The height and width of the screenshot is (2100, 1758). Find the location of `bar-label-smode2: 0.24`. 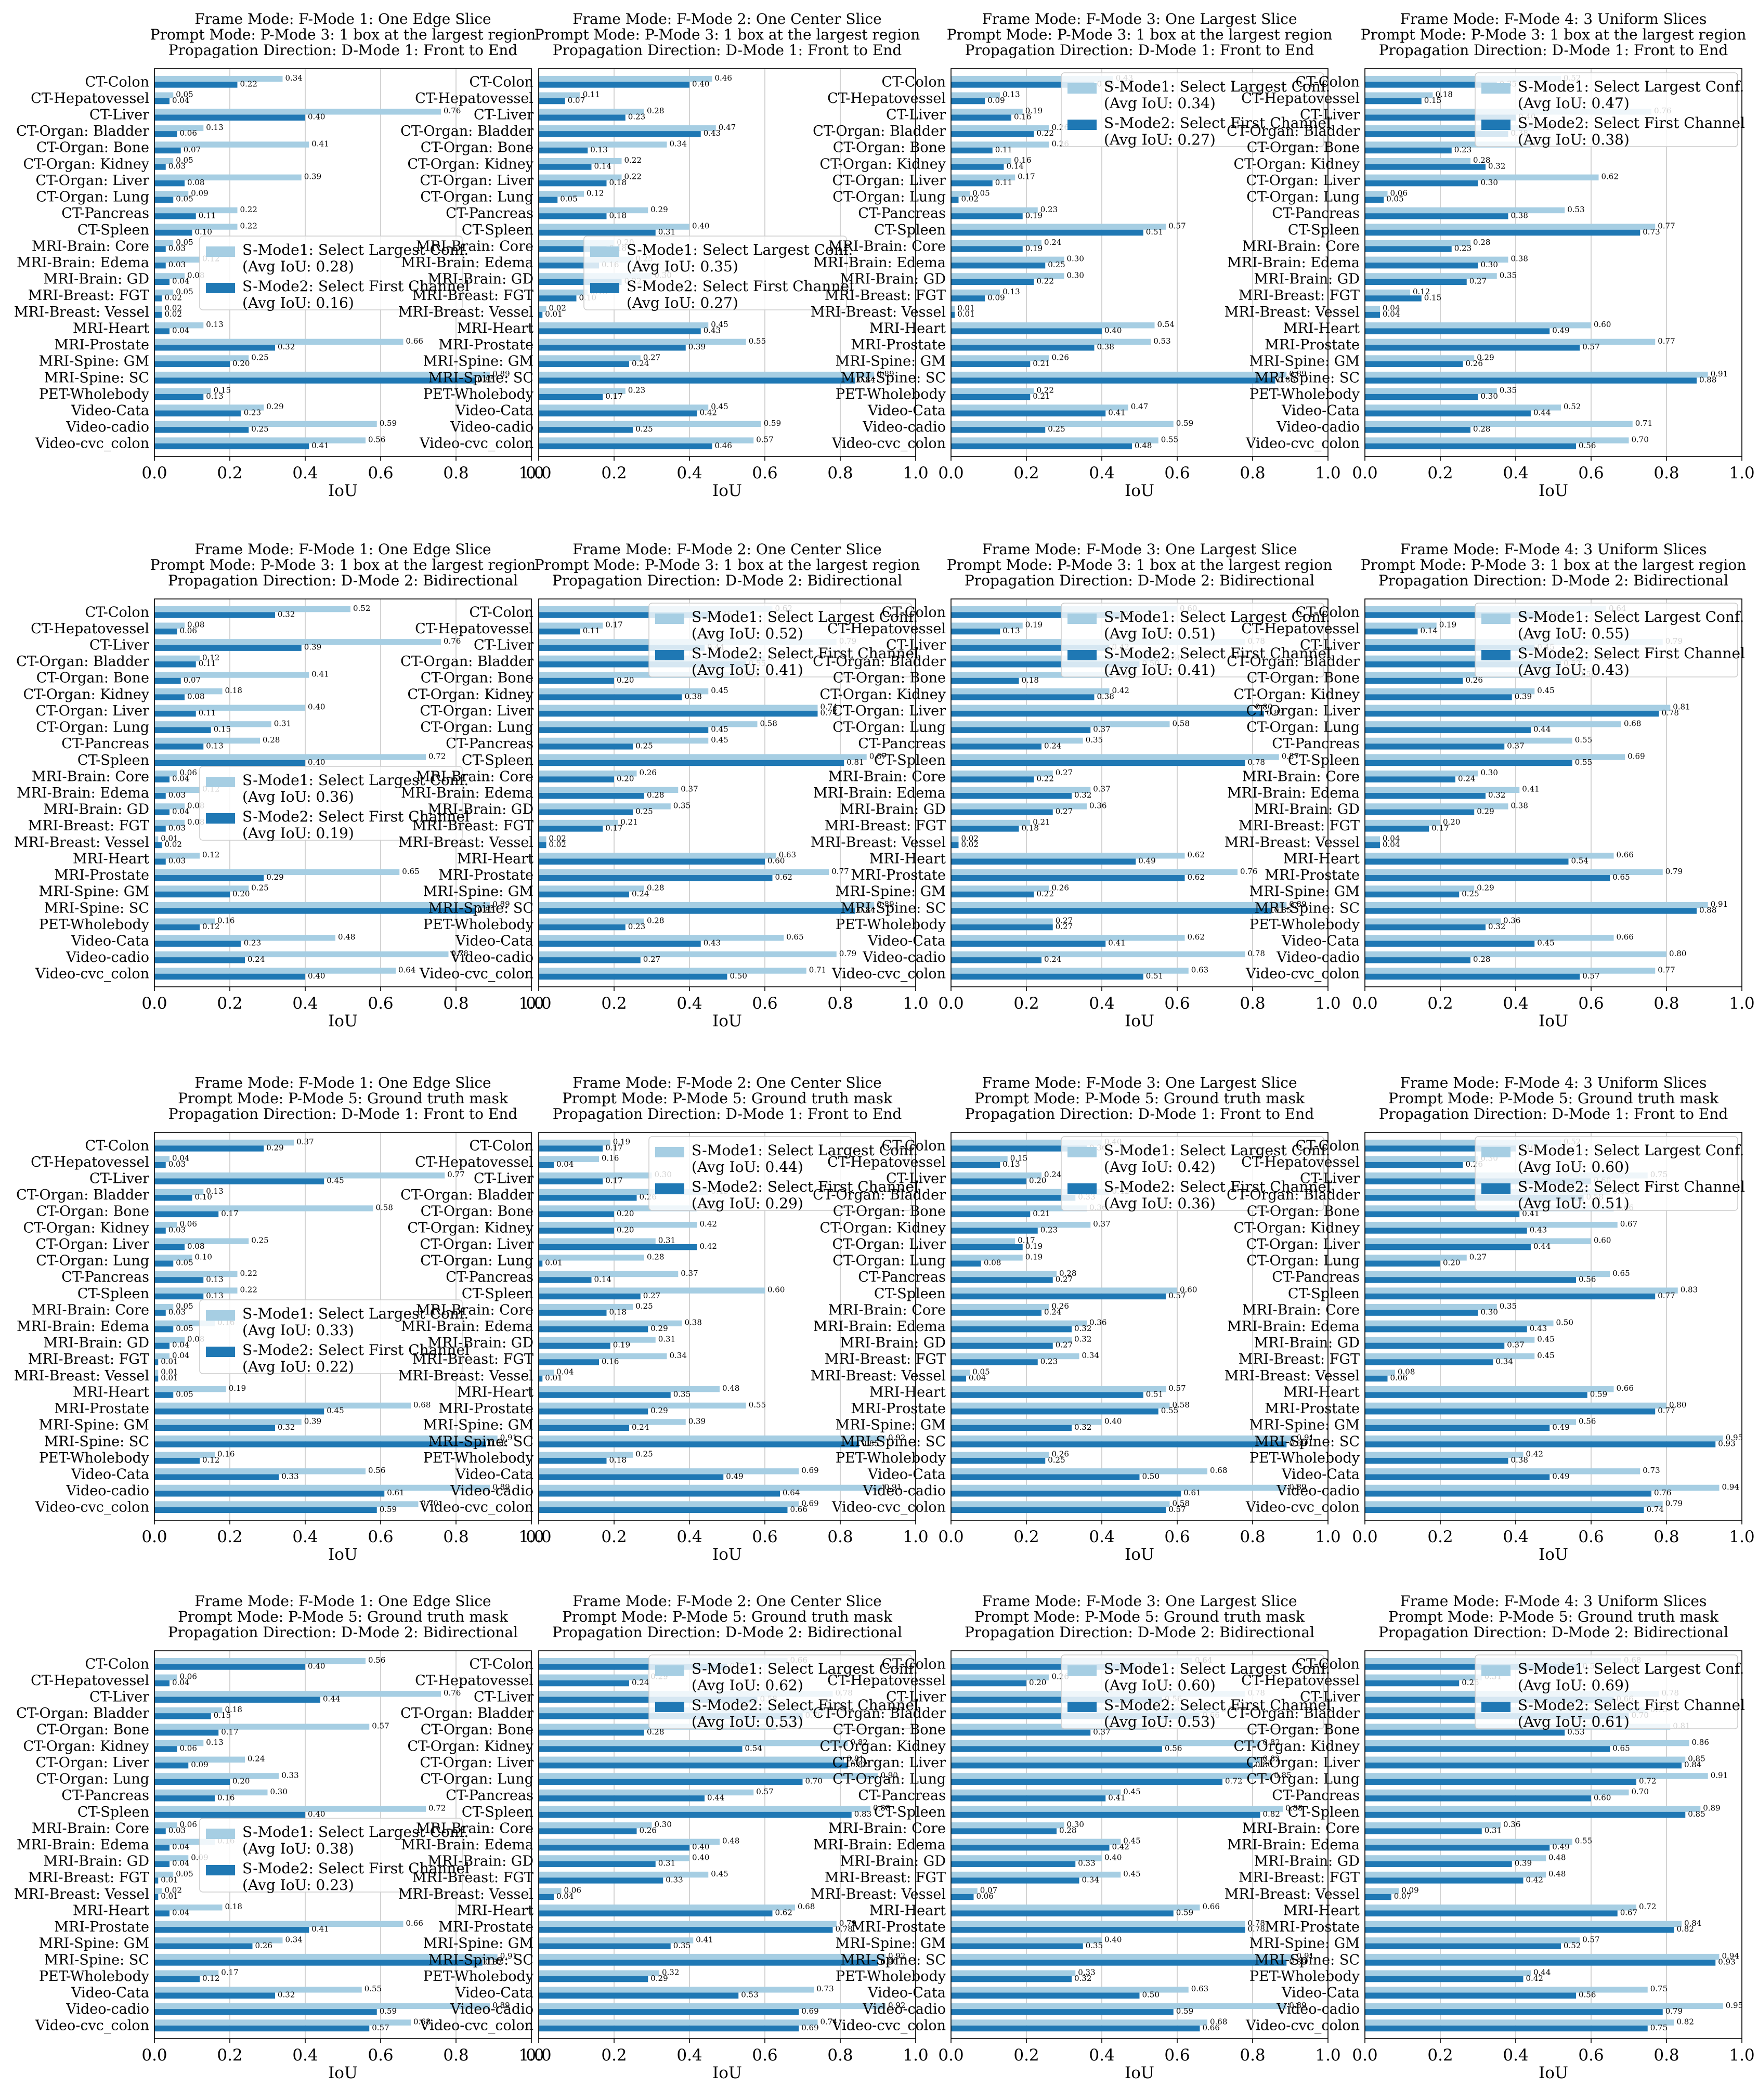

bar-label-smode2: 0.24 is located at coordinates (256, 960).